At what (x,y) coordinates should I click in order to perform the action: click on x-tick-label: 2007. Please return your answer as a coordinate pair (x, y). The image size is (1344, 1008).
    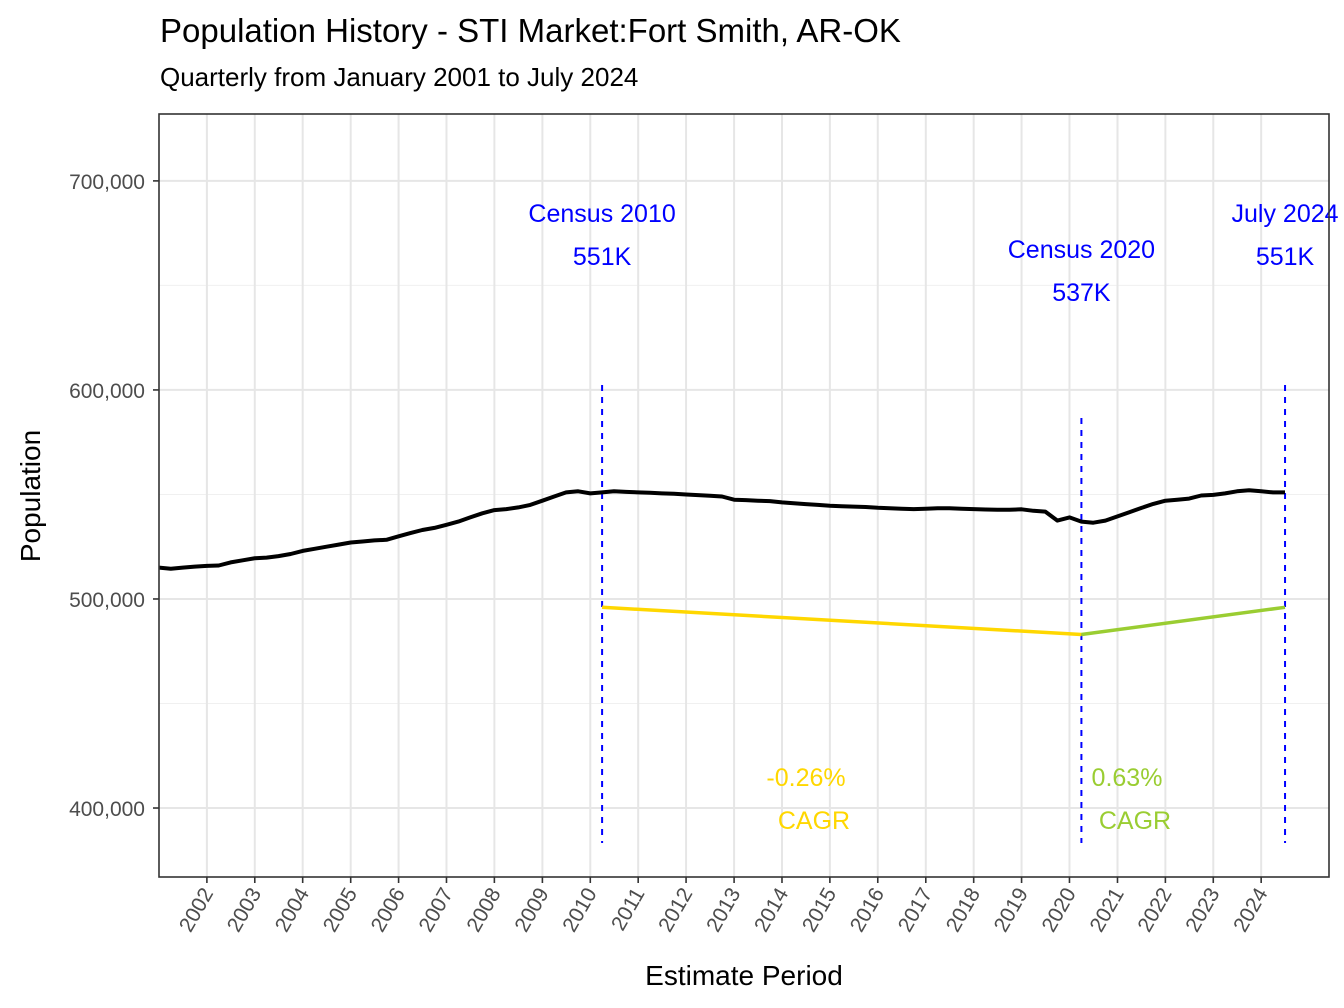
    Looking at the image, I should click on (436, 910).